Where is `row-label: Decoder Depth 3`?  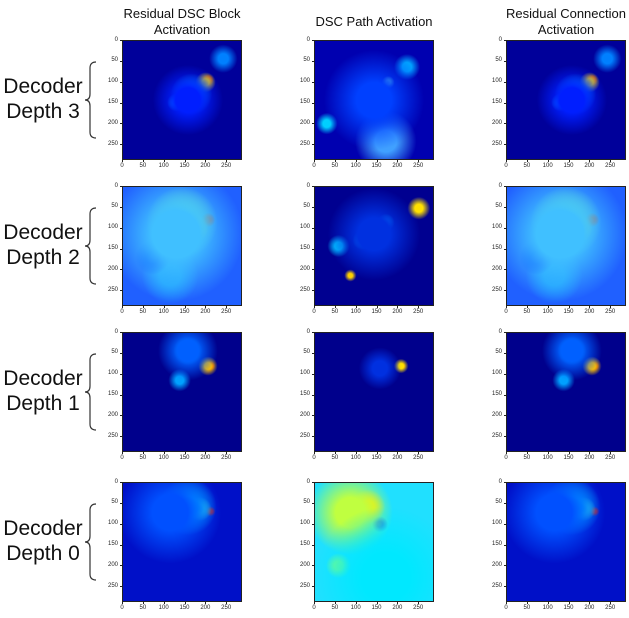 row-label: Decoder Depth 3 is located at coordinates (43, 99).